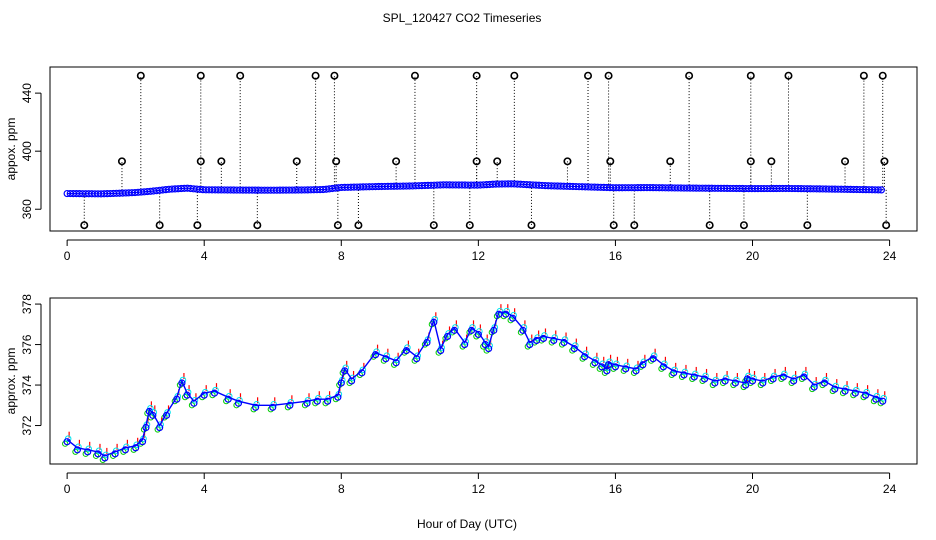 The width and height of the screenshot is (936, 540). I want to click on top-y-tick-label: 440, so click(27, 93).